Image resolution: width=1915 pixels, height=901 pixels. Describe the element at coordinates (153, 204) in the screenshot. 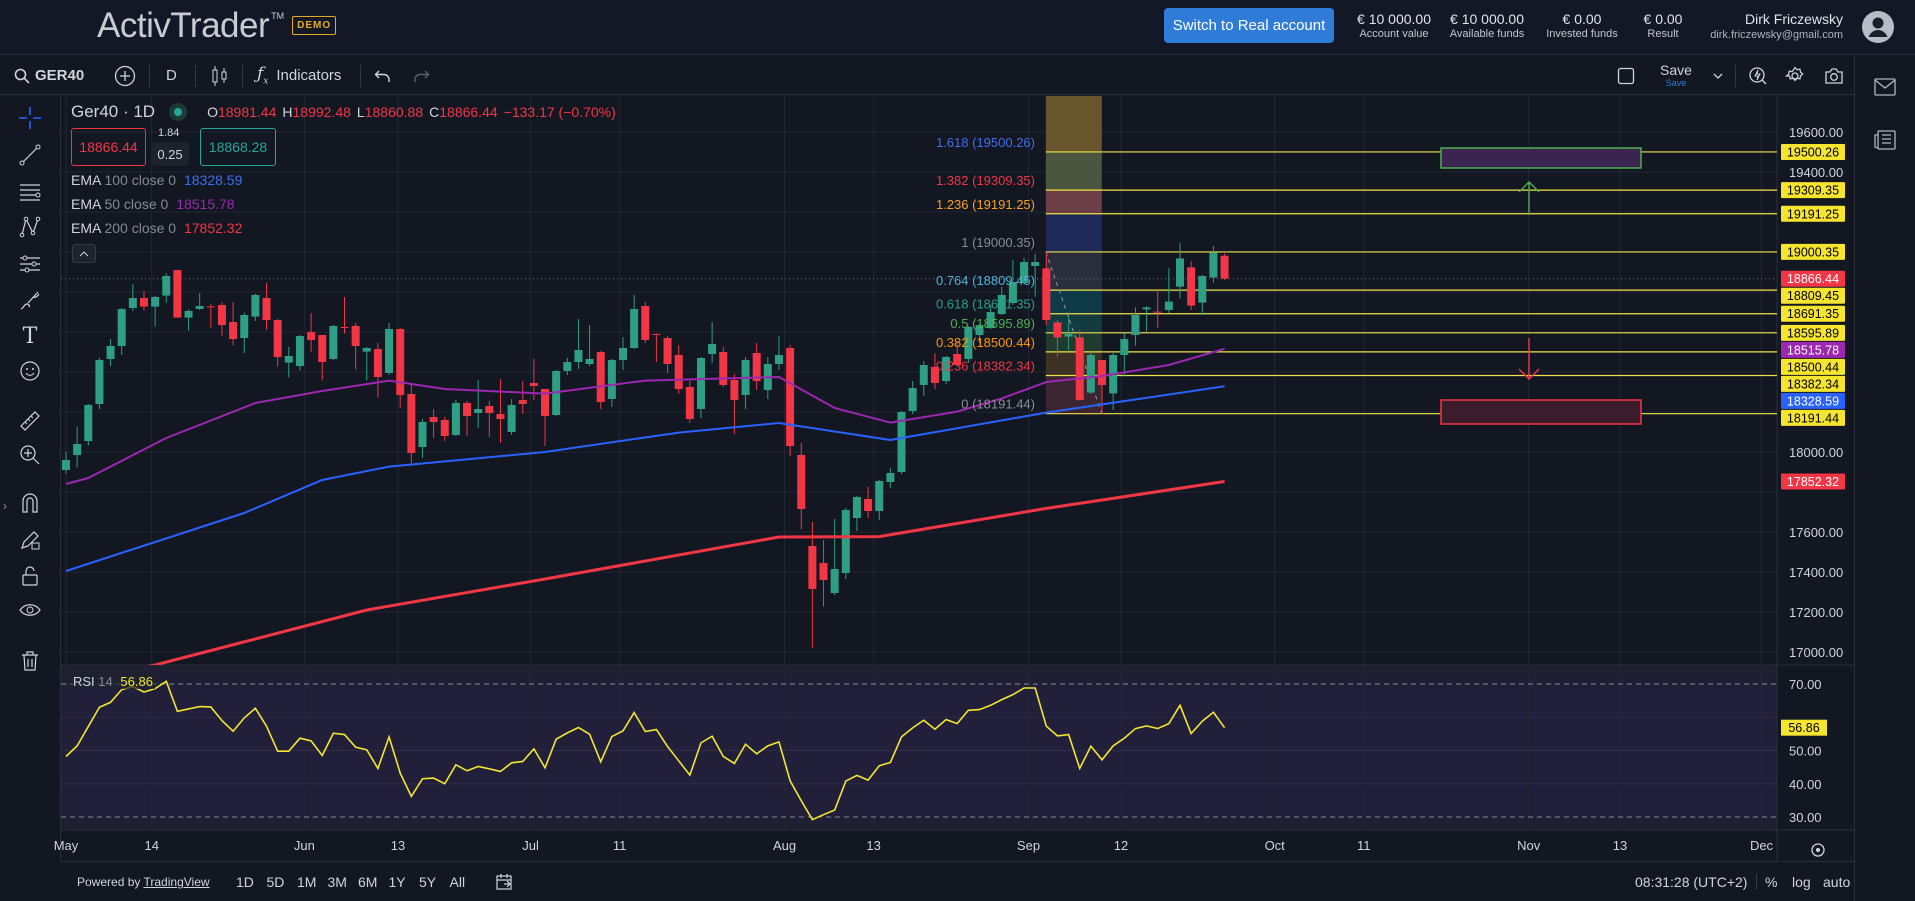

I see `ema-legend: EMA 50 close 0 18515.78` at that location.